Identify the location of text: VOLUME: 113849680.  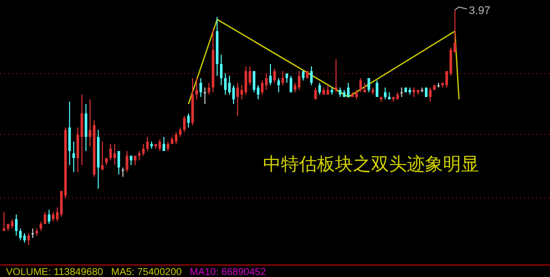
(55, 272).